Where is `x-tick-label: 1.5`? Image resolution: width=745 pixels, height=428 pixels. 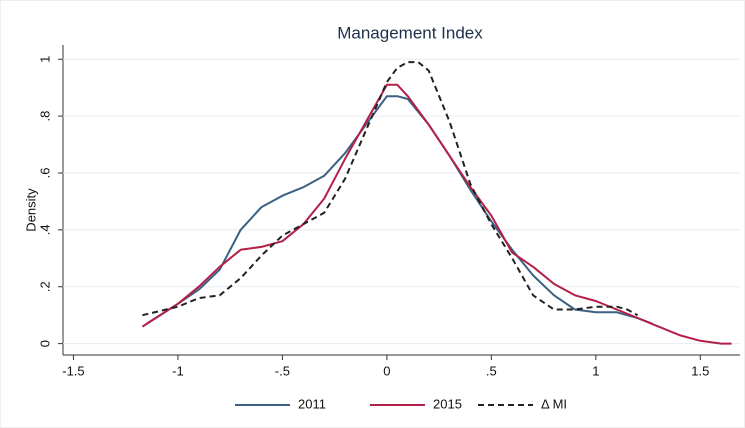 x-tick-label: 1.5 is located at coordinates (700, 370).